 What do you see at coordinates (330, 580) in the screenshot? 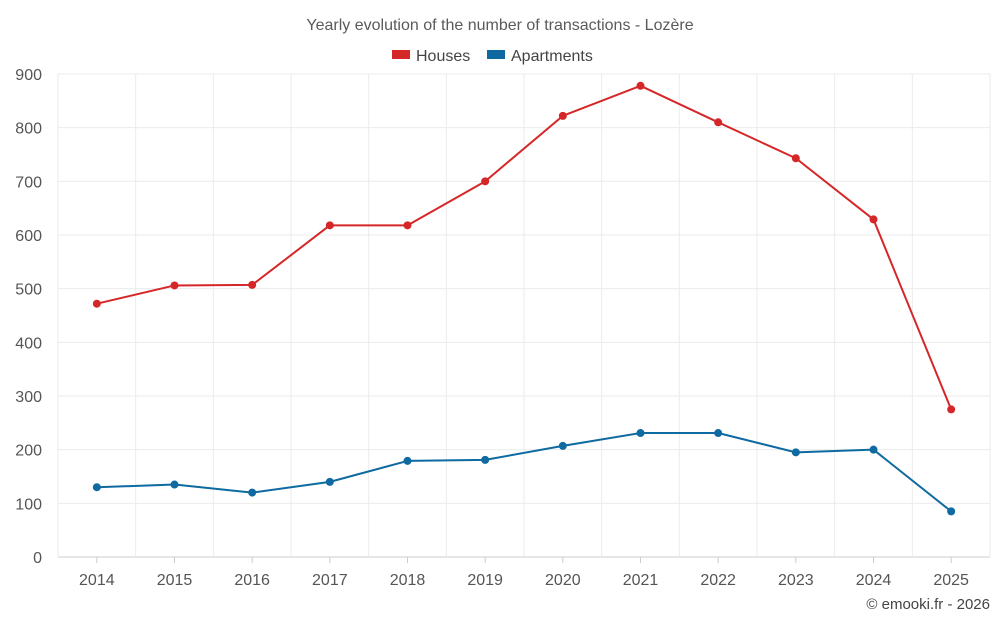
I see `x-tick-label: 2017` at bounding box center [330, 580].